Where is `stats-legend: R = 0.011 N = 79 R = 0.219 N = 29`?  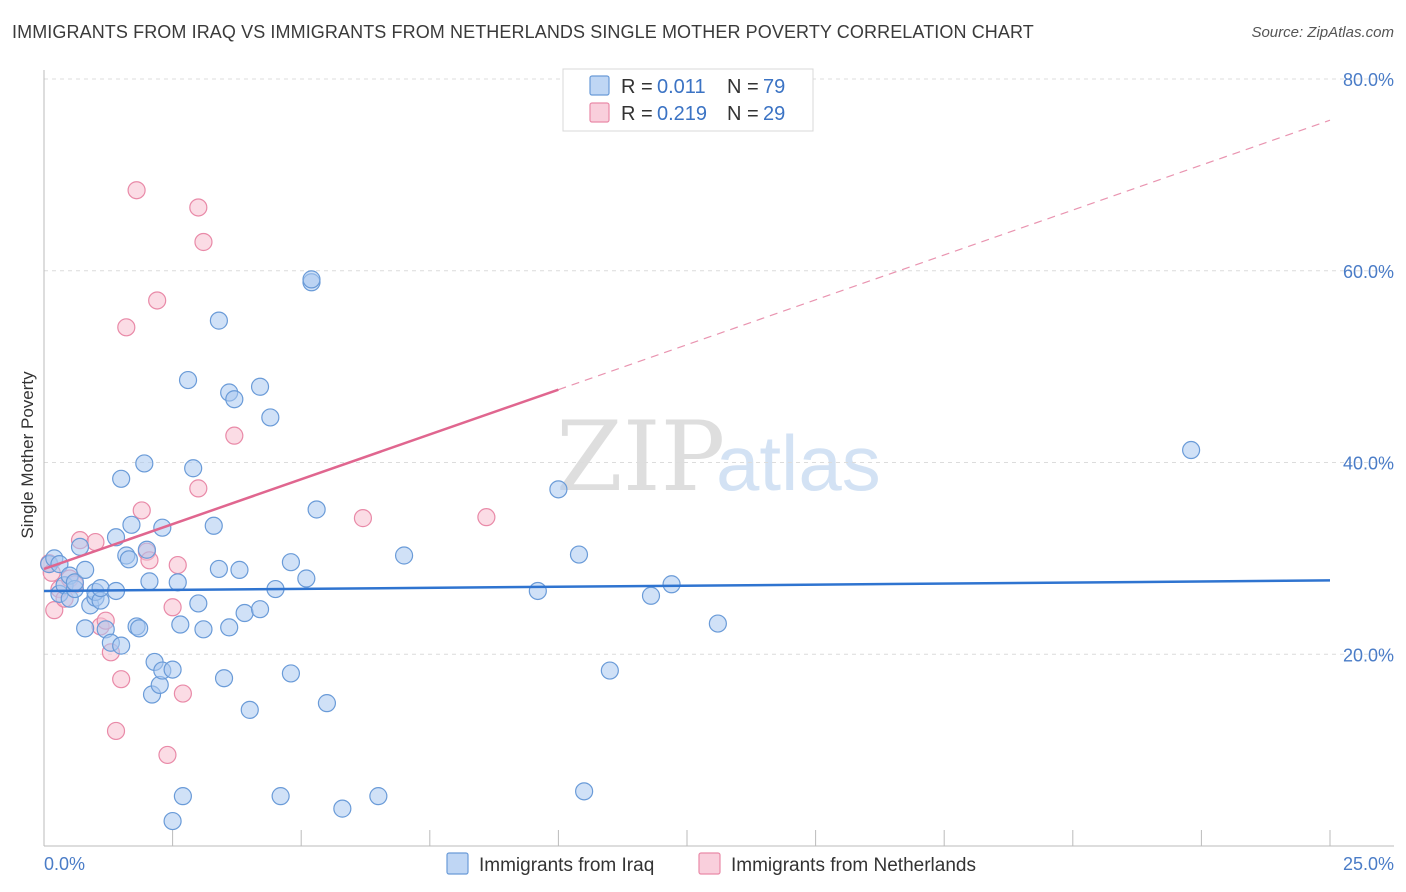 stats-legend: R = 0.011 N = 79 R = 0.219 N = 29 is located at coordinates (688, 100).